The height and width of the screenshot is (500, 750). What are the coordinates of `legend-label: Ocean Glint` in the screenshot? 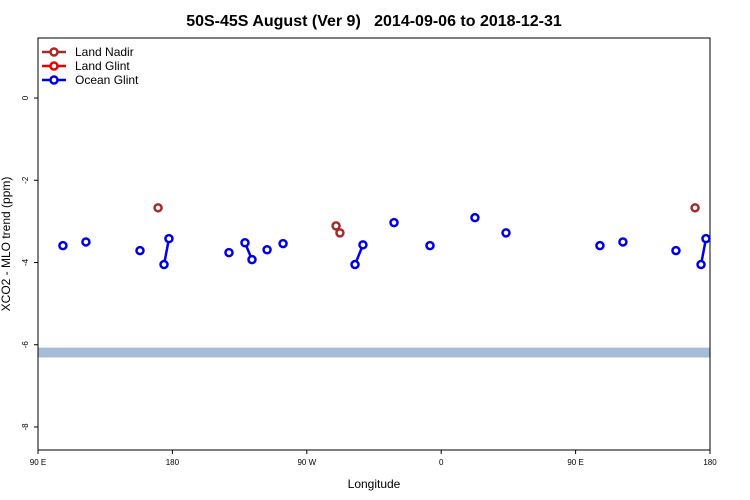 It's located at (107, 80).